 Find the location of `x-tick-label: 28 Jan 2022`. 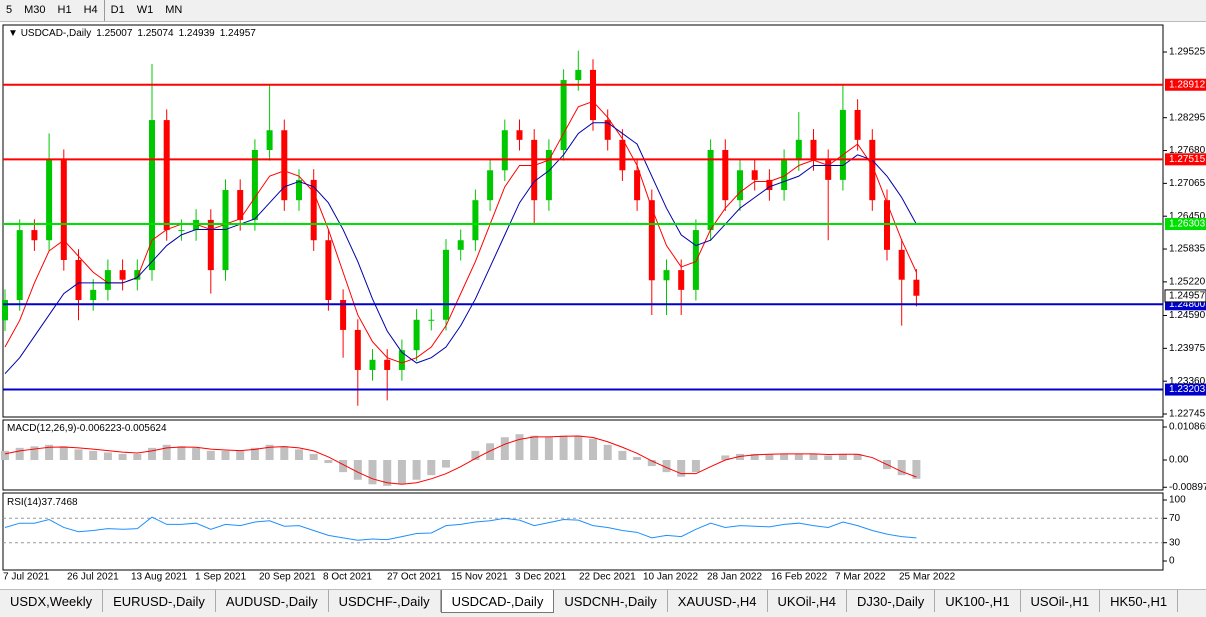

x-tick-label: 28 Jan 2022 is located at coordinates (734, 577).